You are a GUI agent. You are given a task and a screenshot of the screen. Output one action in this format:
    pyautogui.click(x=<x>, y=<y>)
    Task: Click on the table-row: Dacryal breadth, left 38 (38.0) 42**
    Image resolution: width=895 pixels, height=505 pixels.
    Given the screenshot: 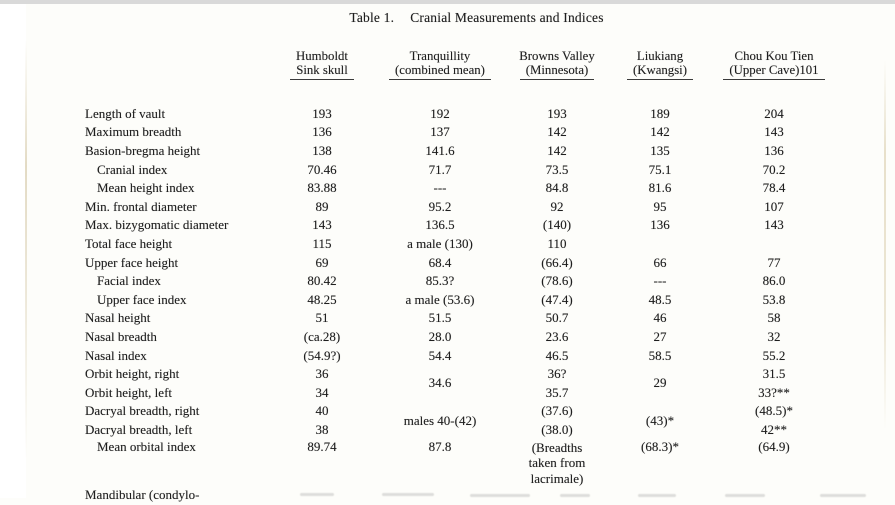 What is the action you would take?
    pyautogui.click(x=460, y=430)
    